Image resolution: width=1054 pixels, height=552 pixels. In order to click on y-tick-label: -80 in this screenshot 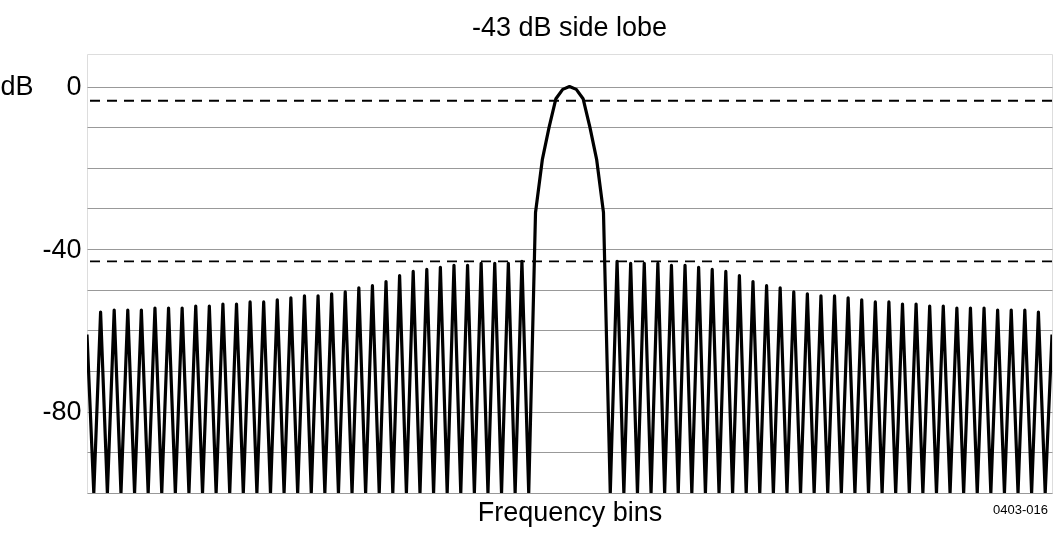, I will do `click(62, 411)`.